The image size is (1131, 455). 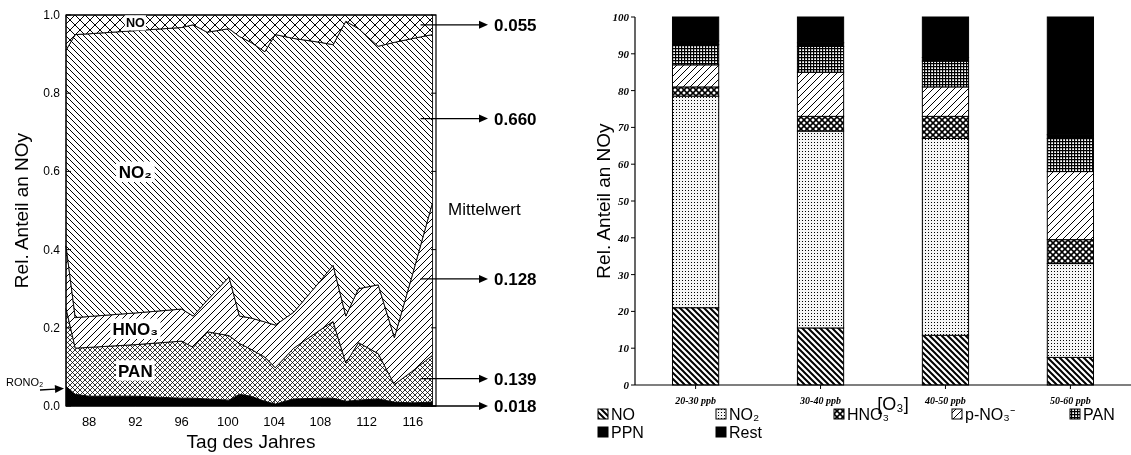 I want to click on y-tick-label: 80, so click(x=624, y=90).